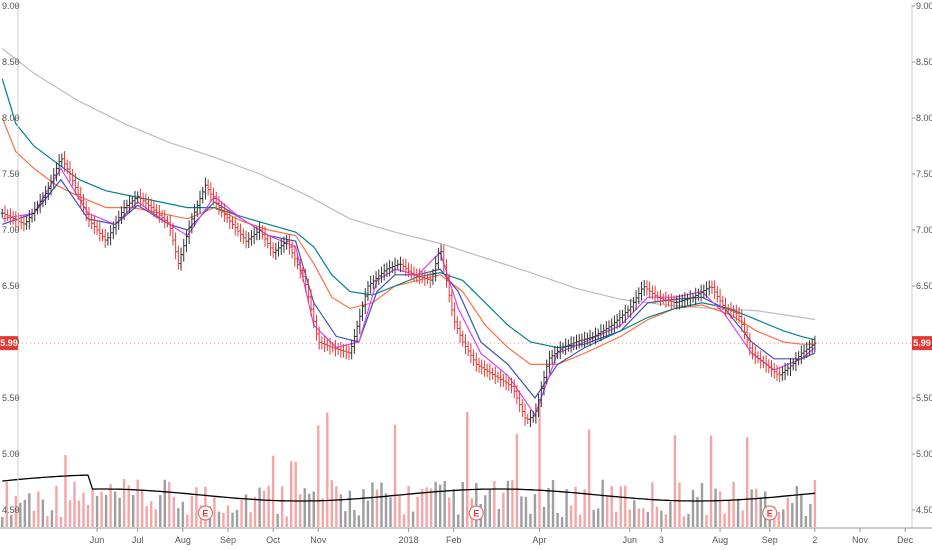 The width and height of the screenshot is (932, 550). What do you see at coordinates (860, 540) in the screenshot?
I see `x-tick-label: Nov` at bounding box center [860, 540].